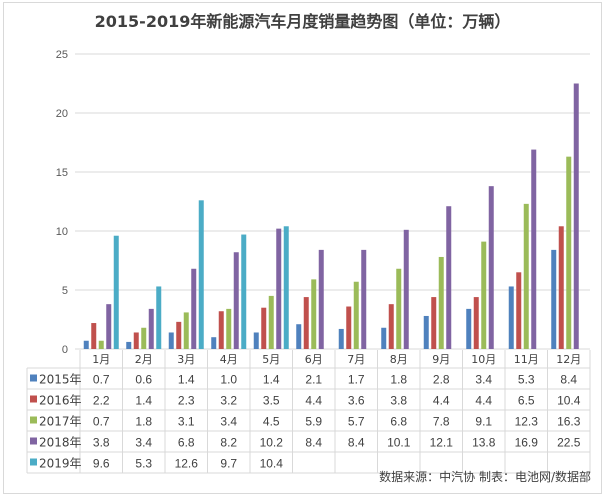  Describe the element at coordinates (398, 380) in the screenshot. I see `data-label: 1.8` at that location.